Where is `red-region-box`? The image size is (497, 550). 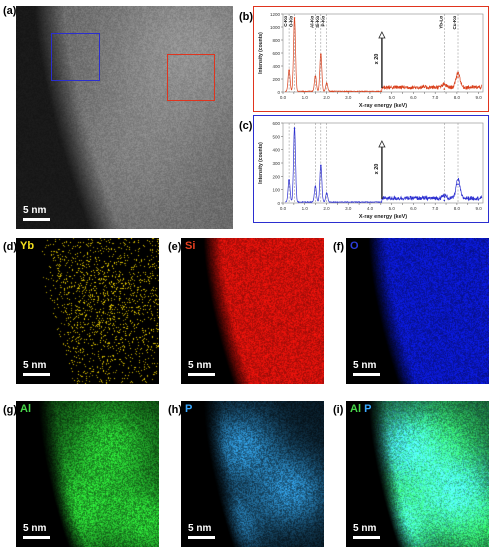
red-region-box is located at coordinates (191, 77).